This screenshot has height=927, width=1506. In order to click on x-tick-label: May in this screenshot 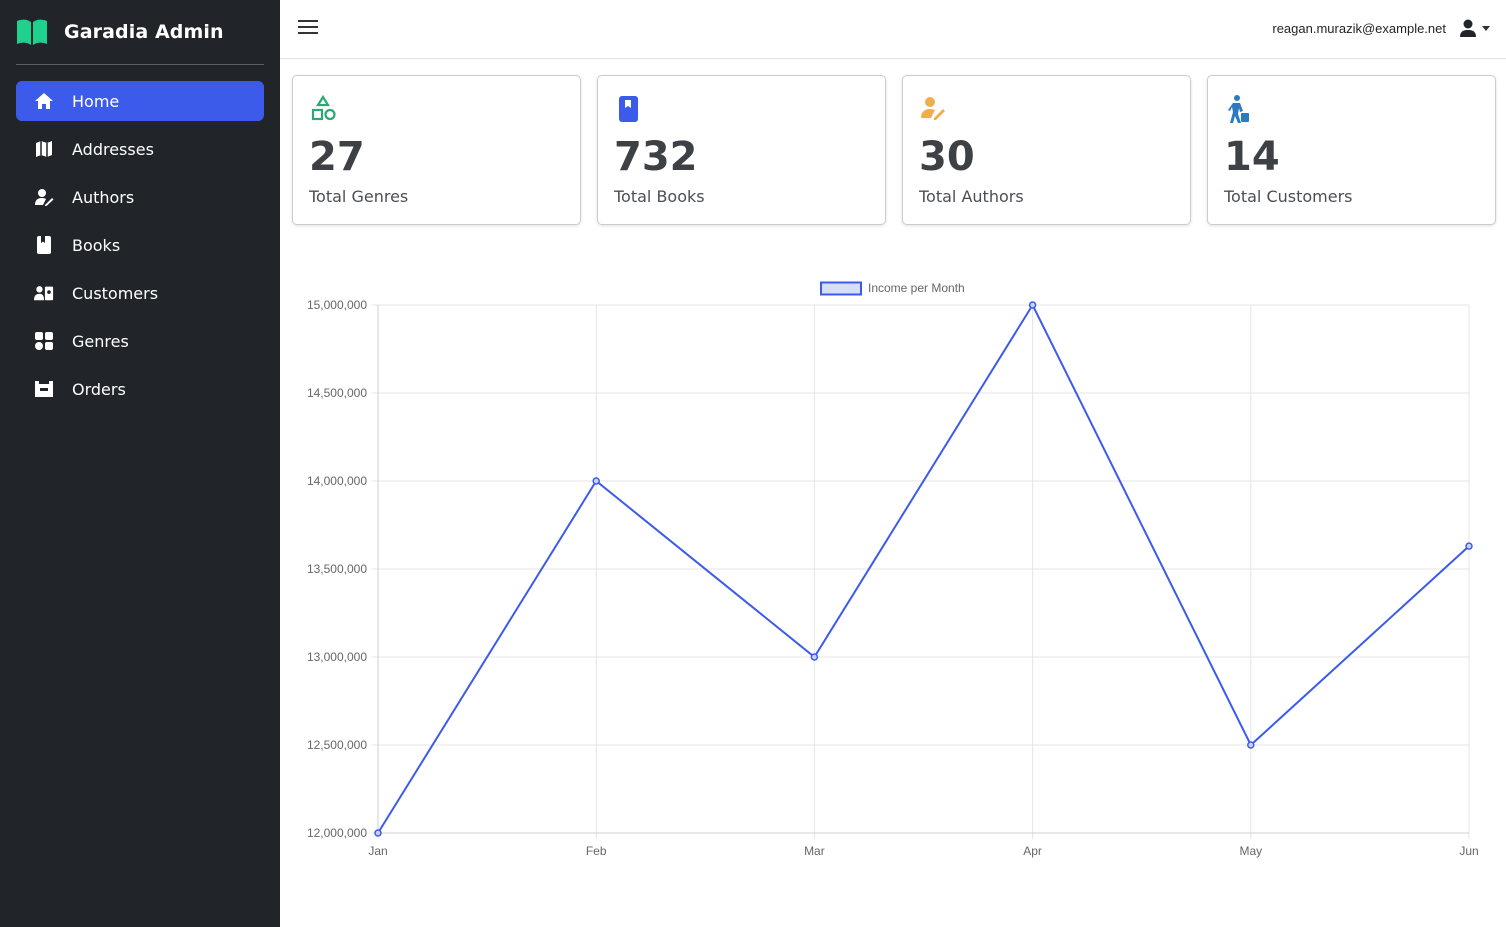, I will do `click(1250, 851)`.